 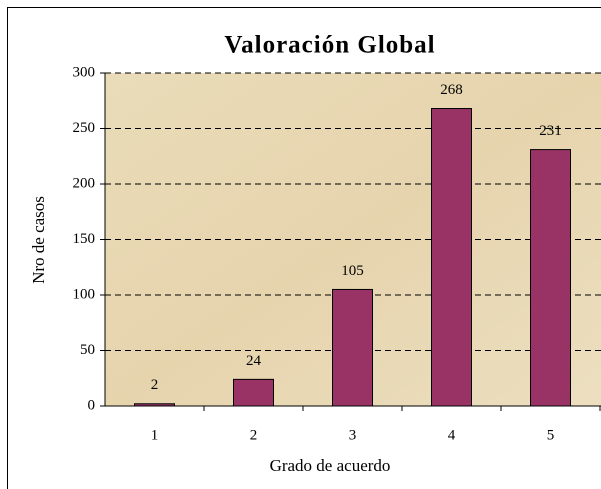 I want to click on data-label: 105, so click(x=352, y=271).